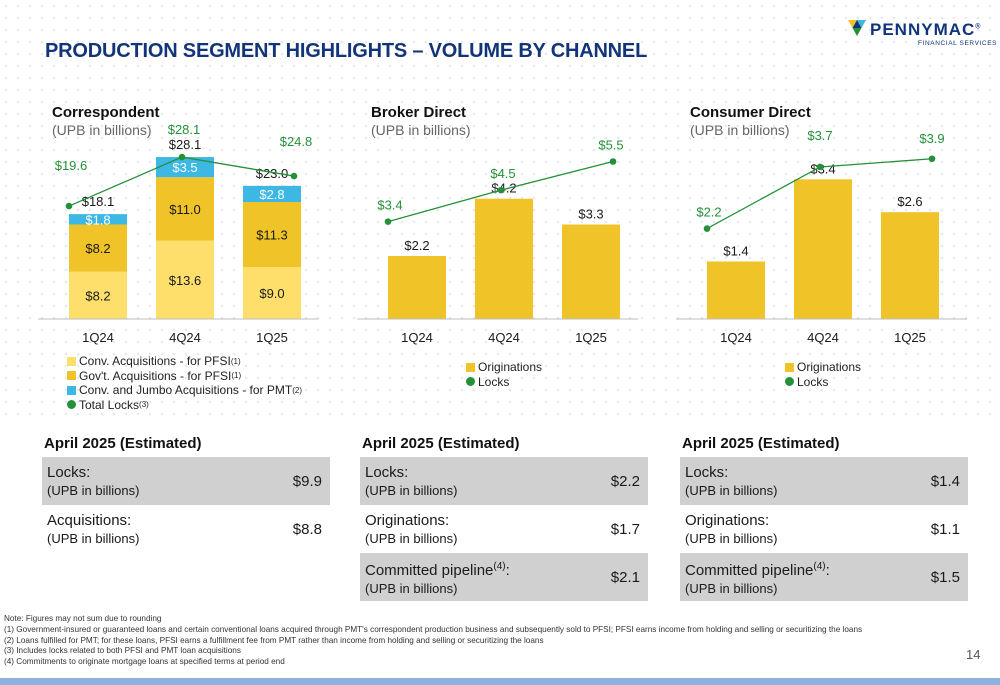  What do you see at coordinates (824, 481) in the screenshot?
I see `estimate-row-locks: Locks: (UPB in billions) $1.4` at bounding box center [824, 481].